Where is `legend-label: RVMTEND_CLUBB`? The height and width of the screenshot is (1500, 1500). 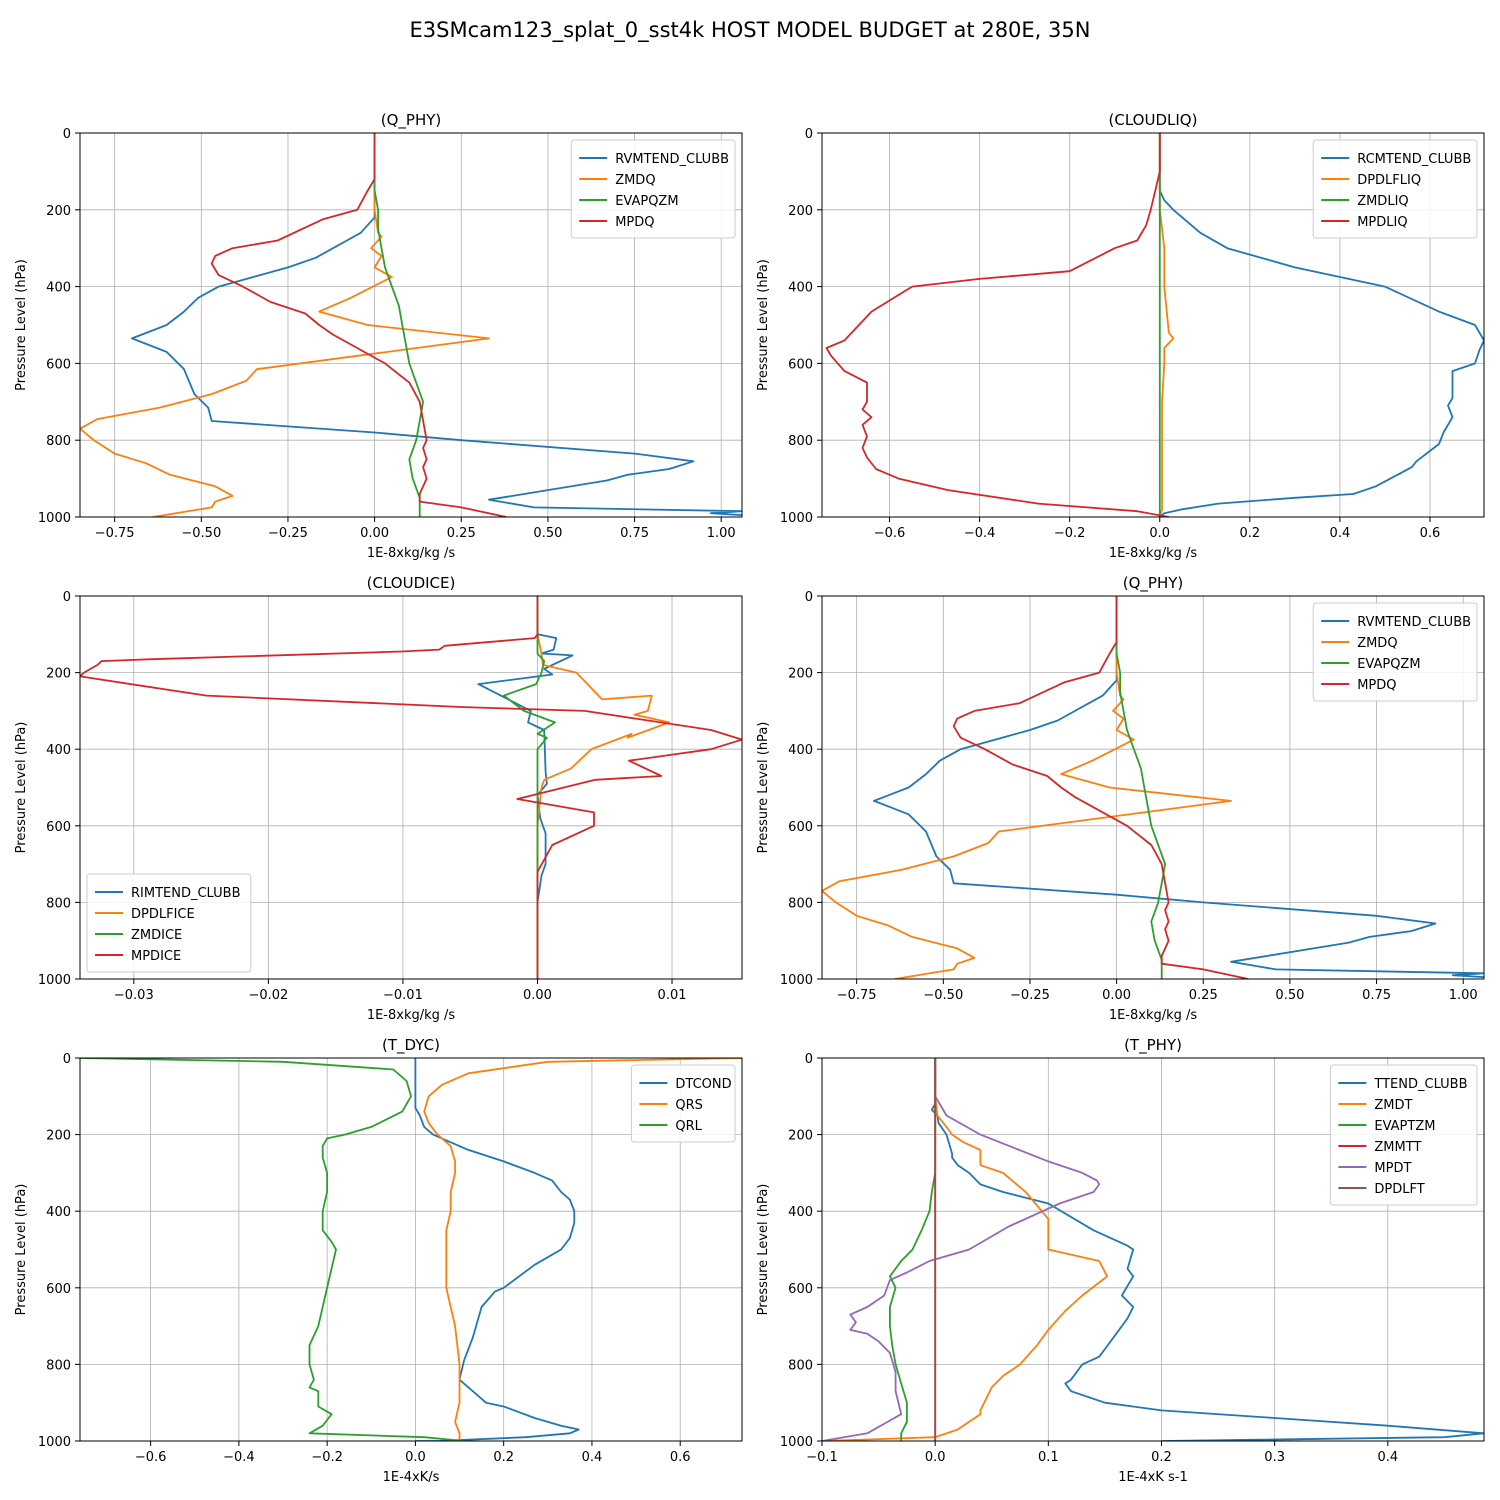
legend-label: RVMTEND_CLUBB is located at coordinates (1414, 622).